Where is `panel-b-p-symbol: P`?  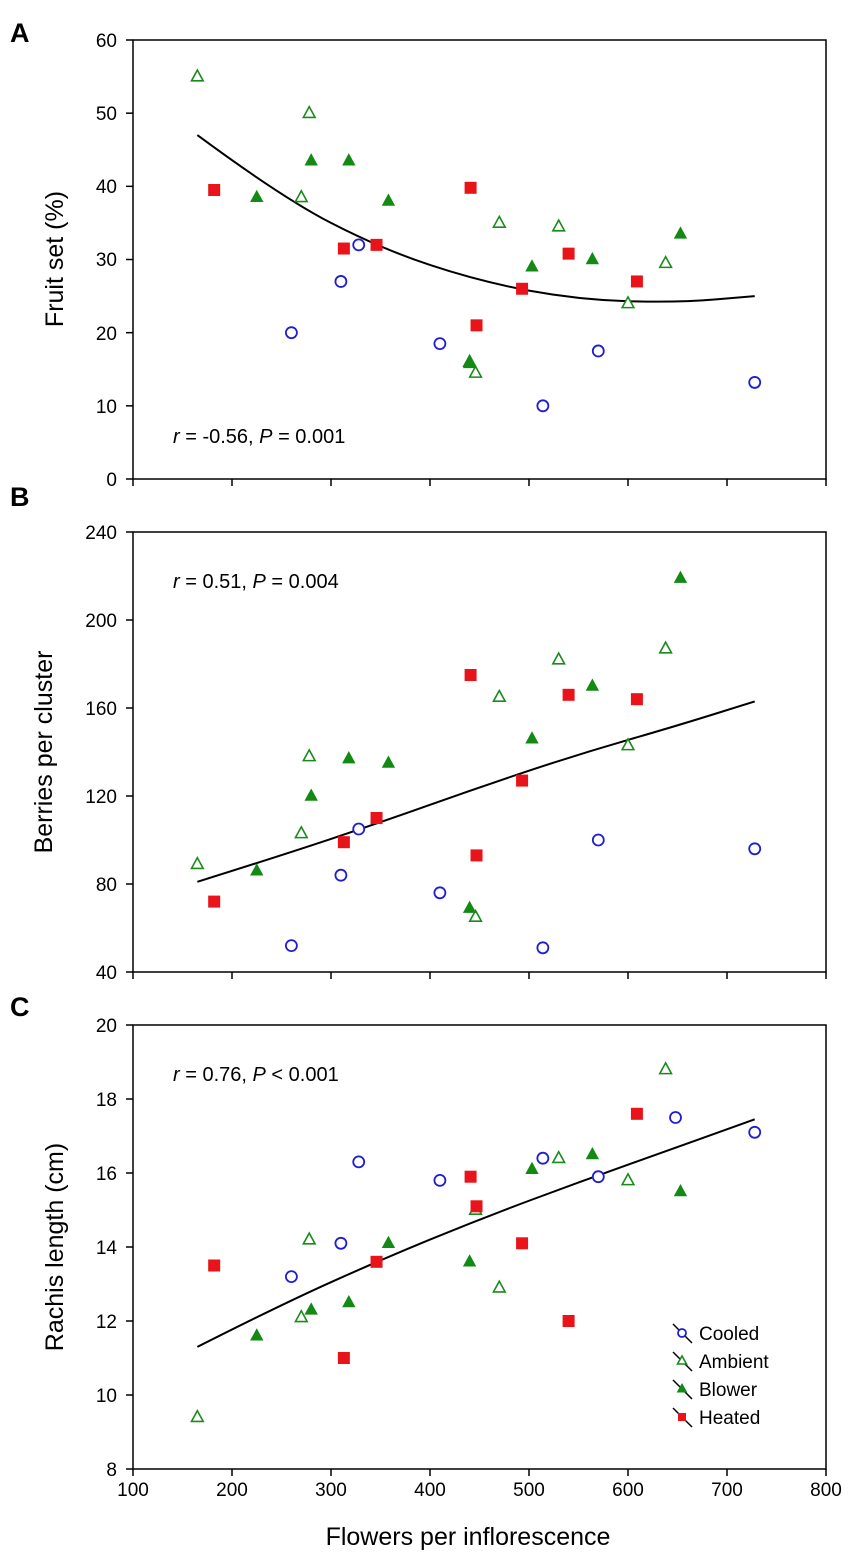 panel-b-p-symbol: P is located at coordinates (260, 582).